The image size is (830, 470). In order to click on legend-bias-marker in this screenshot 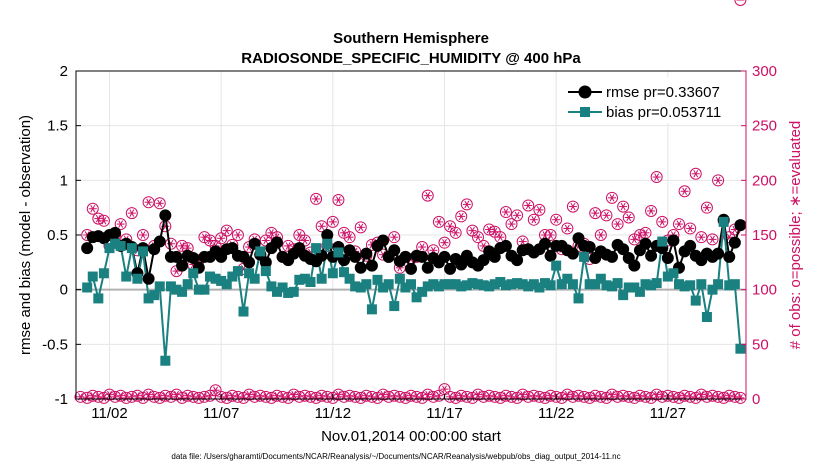, I will do `click(585, 112)`.